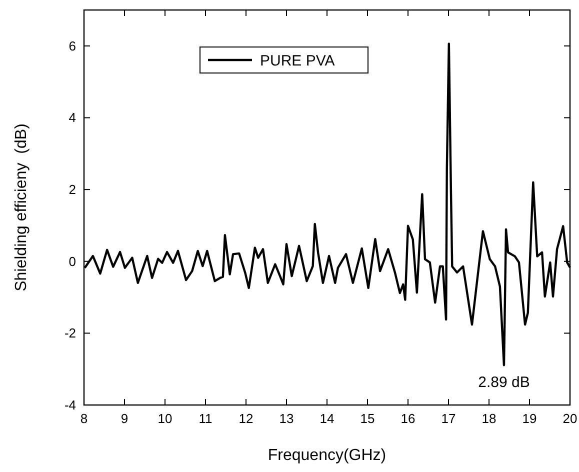 This screenshot has height=472, width=579. Describe the element at coordinates (84, 418) in the screenshot. I see `x-tick-label: 8` at that location.